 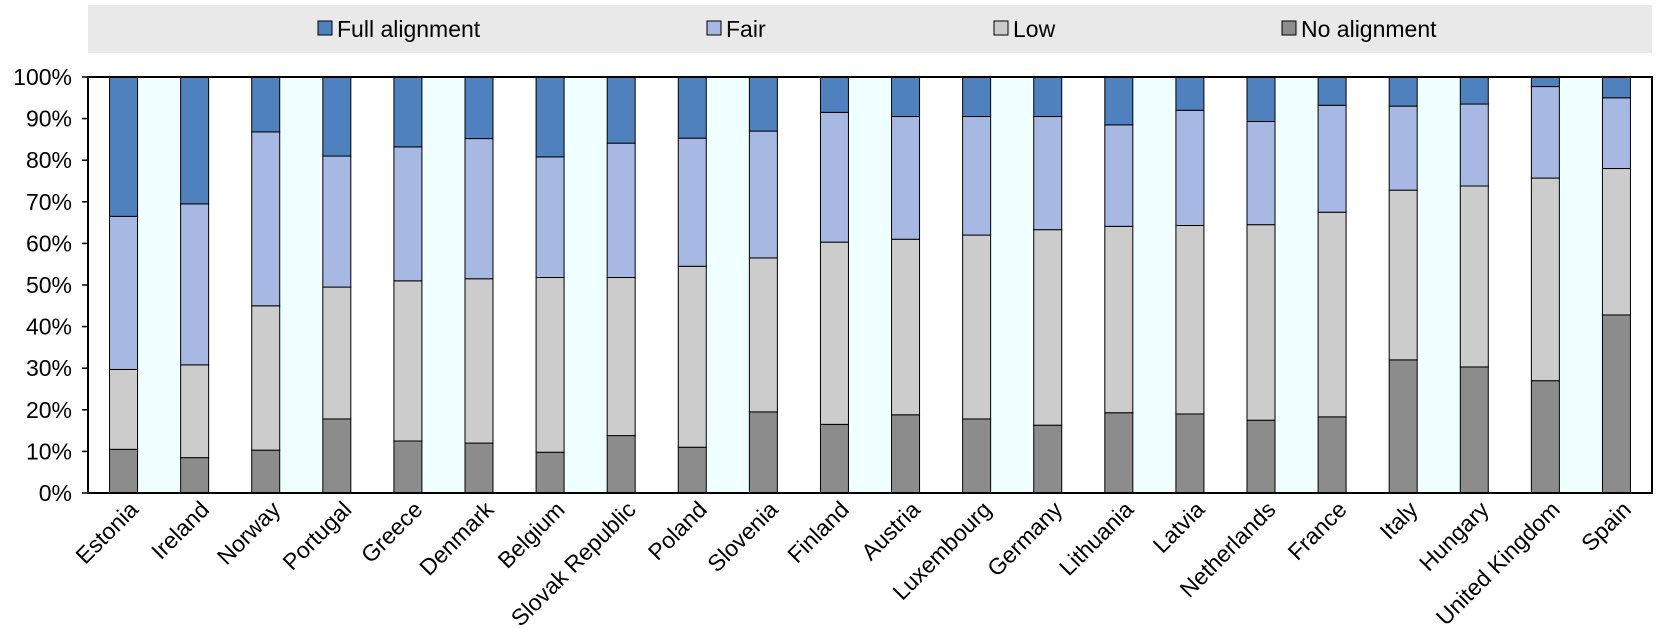 I want to click on y-tick-label: 100%, so click(x=42, y=77).